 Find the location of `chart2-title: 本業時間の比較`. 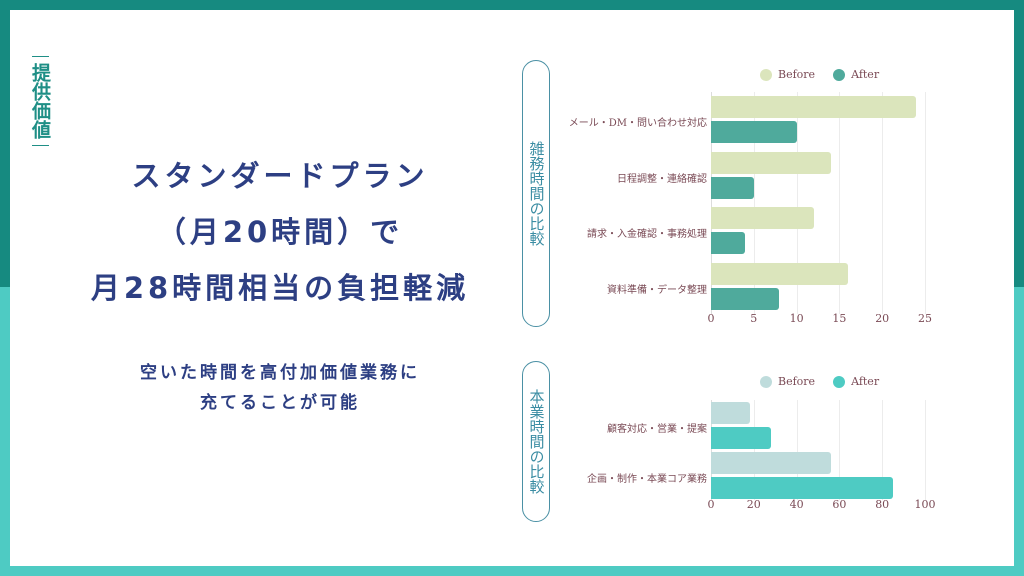

chart2-title: 本業時間の比較 is located at coordinates (536, 441).